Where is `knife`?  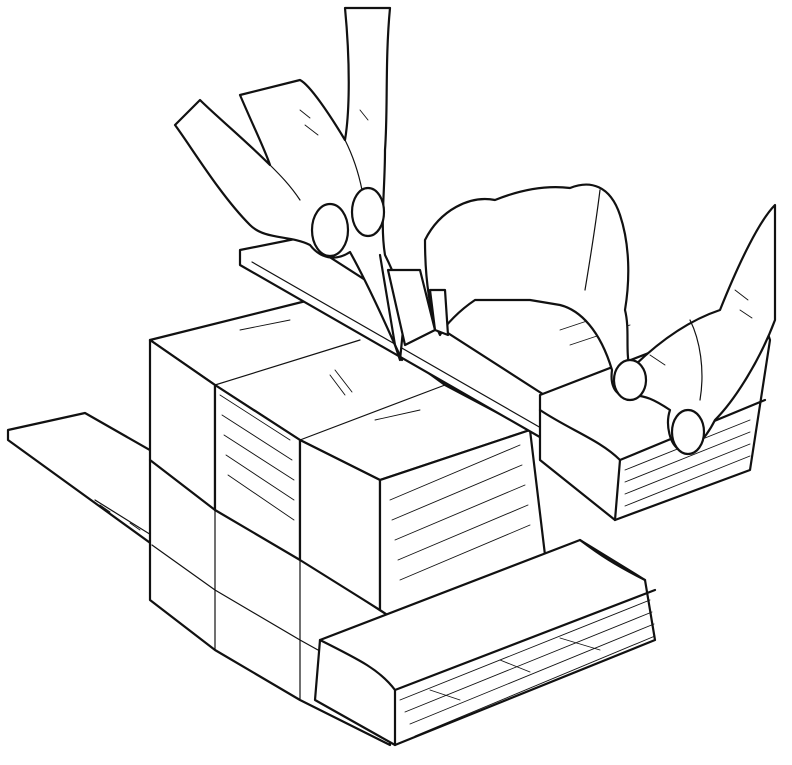 knife is located at coordinates (411, 307).